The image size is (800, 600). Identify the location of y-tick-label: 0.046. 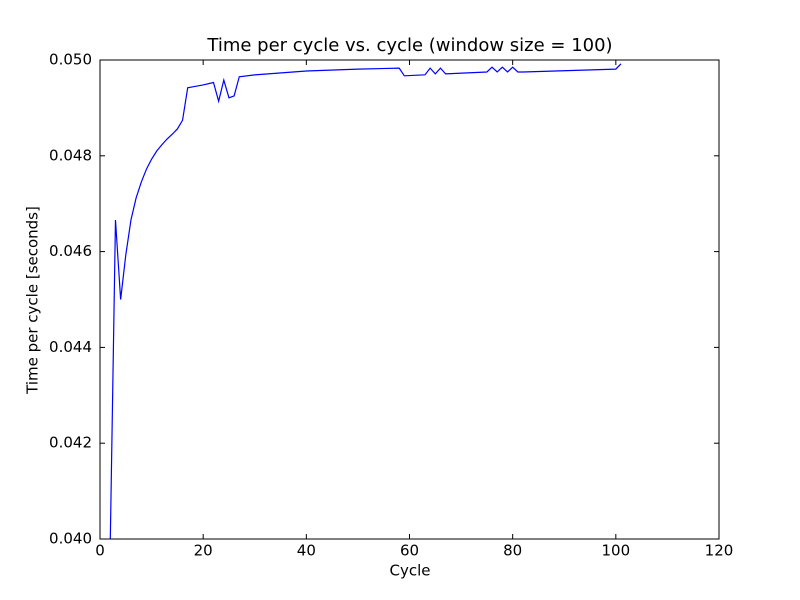
(70, 251).